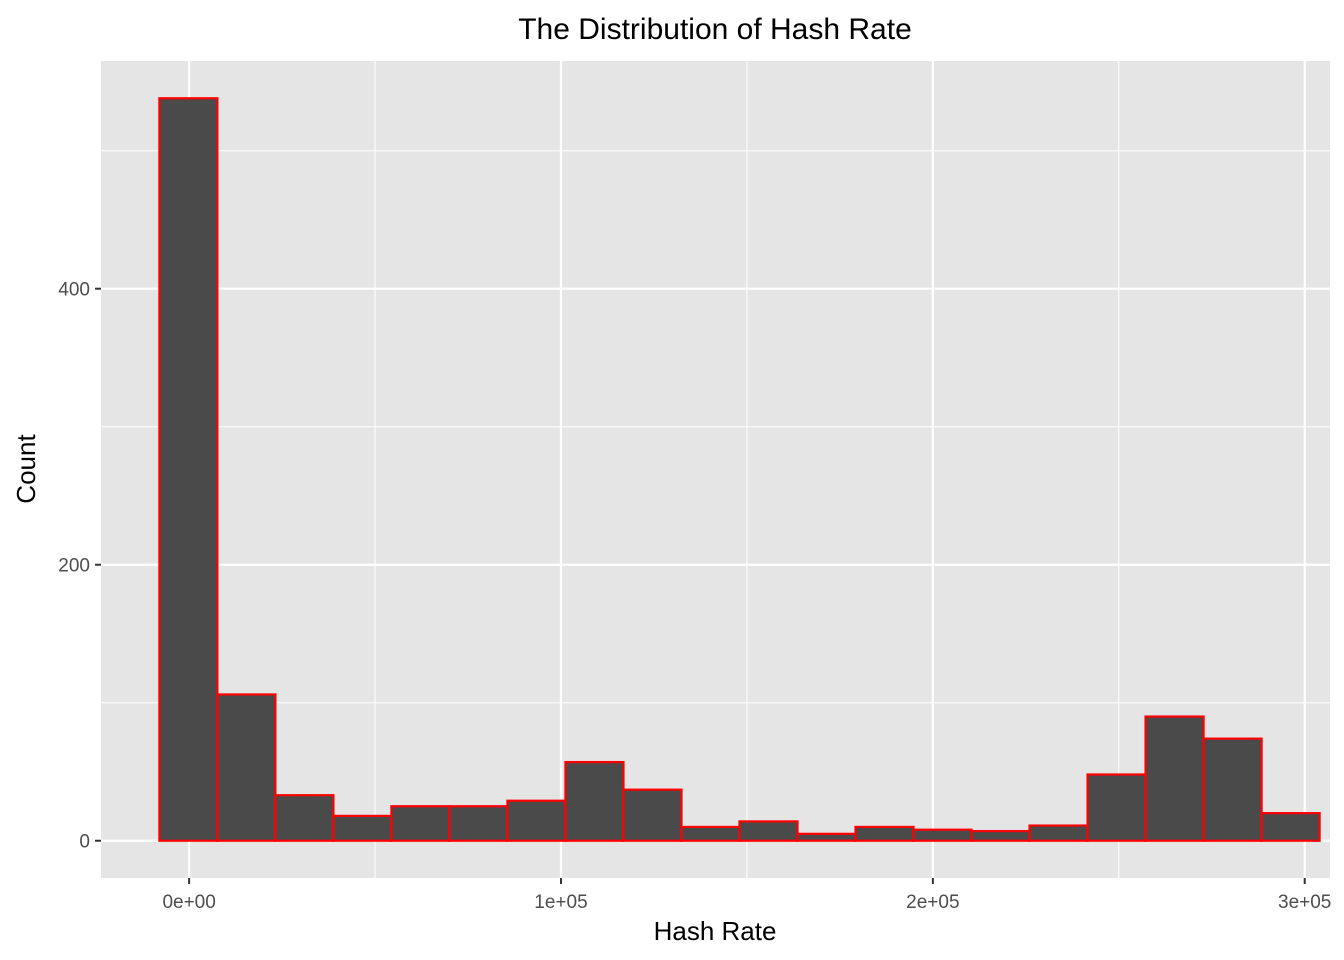 The width and height of the screenshot is (1344, 960). I want to click on x-tick-label: 2e+05, so click(932, 902).